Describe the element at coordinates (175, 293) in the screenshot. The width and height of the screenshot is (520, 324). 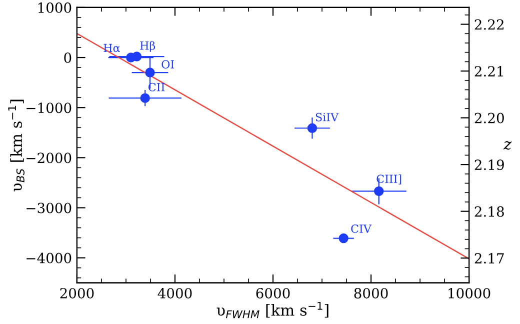
I see `x-tick-label: 4000` at that location.